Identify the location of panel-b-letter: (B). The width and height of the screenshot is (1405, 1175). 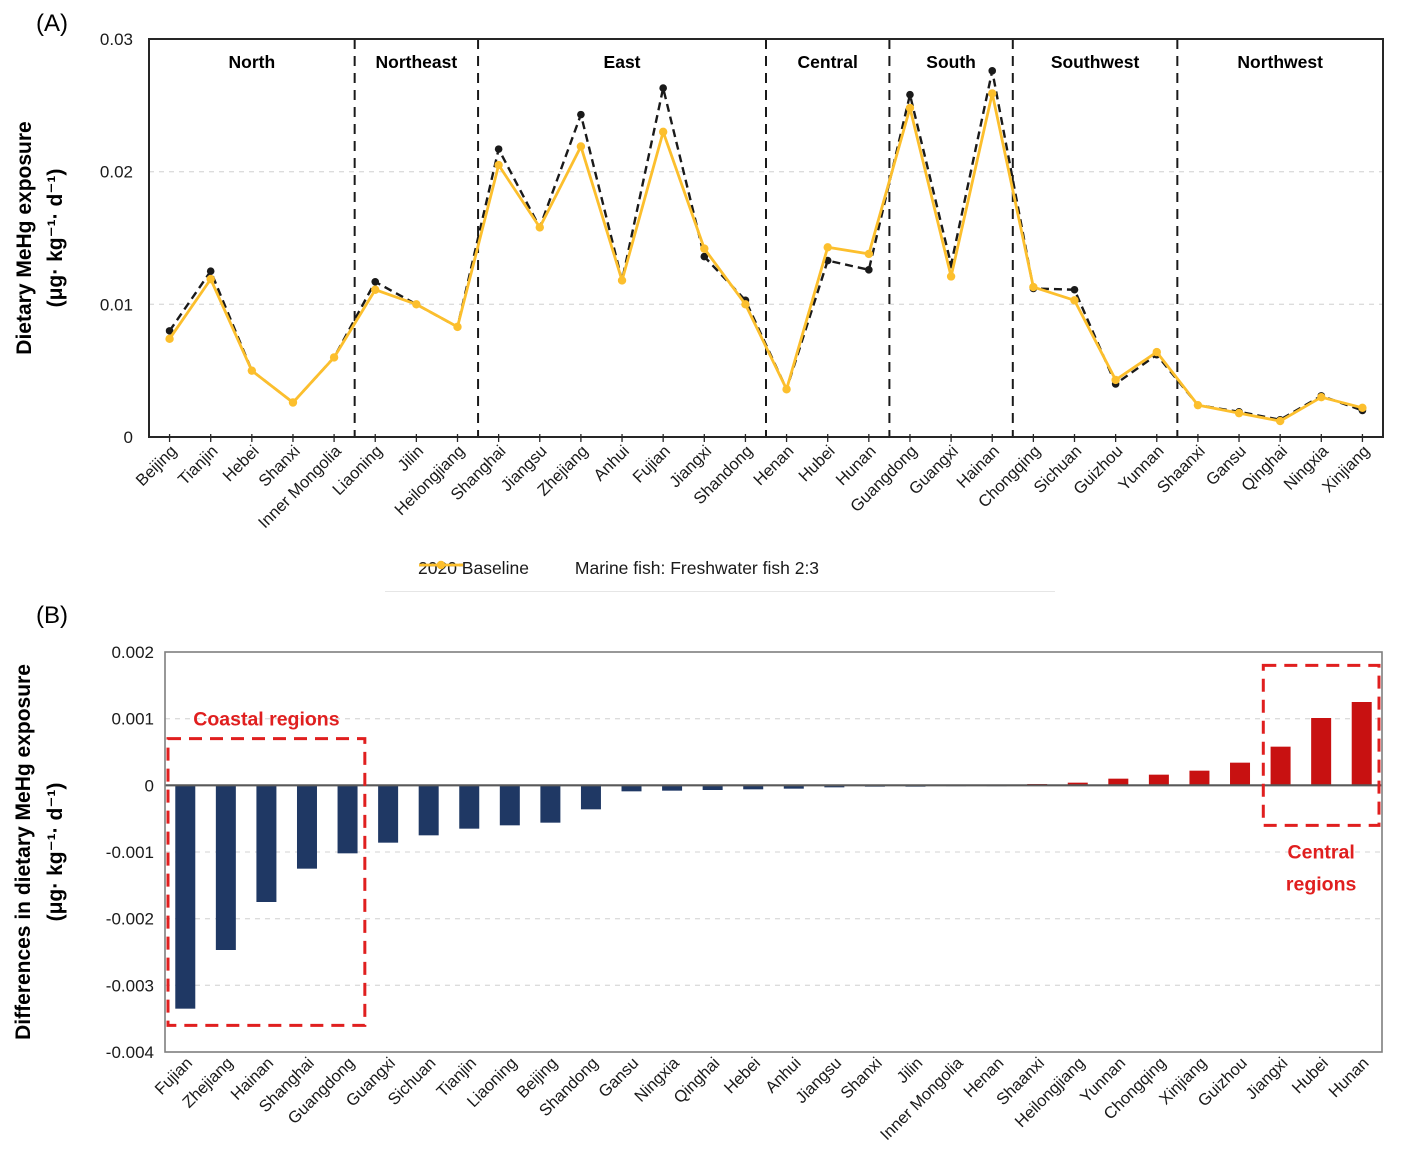
(52, 615).